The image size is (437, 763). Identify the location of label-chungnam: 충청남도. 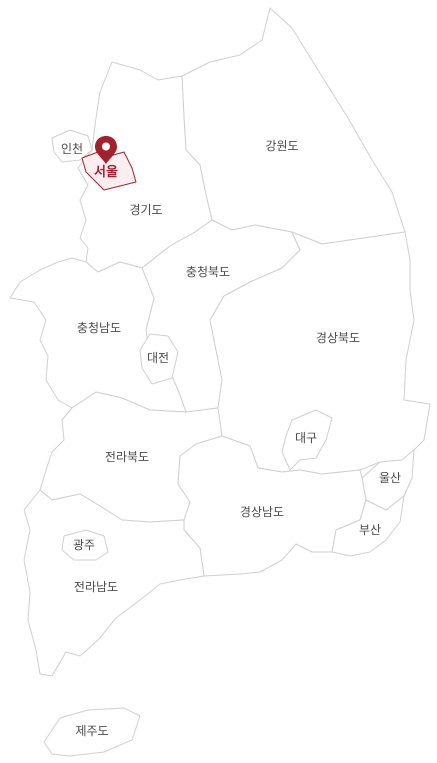
(99, 328).